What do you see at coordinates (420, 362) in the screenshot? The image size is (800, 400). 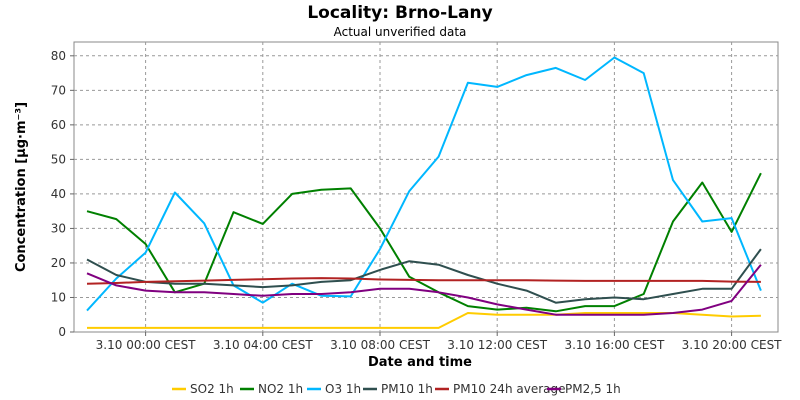 I see `x-axis-label: Date and time` at bounding box center [420, 362].